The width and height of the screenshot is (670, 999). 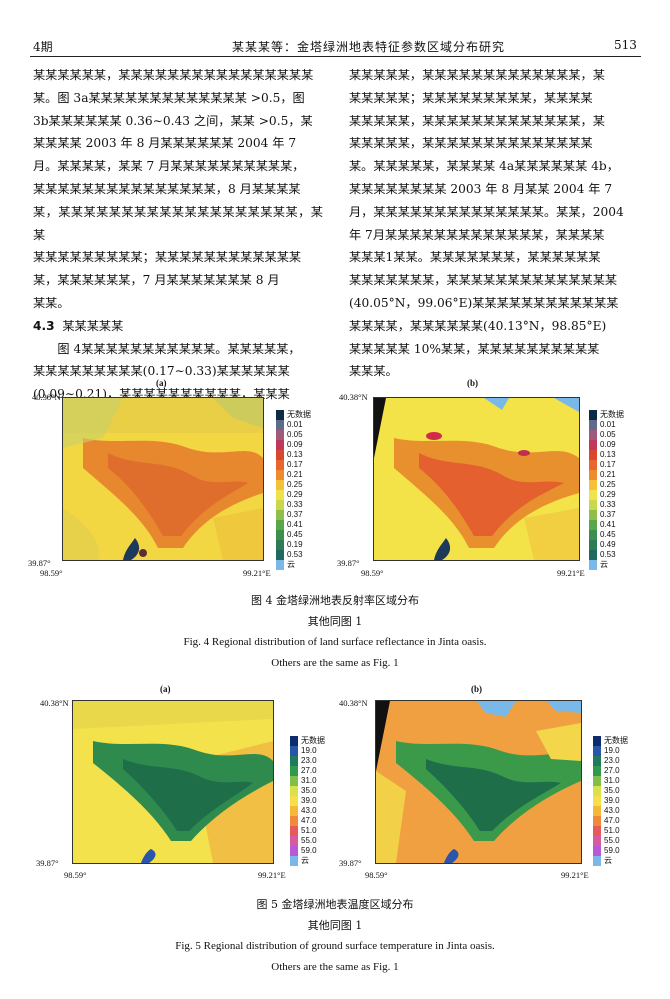 I want to click on legend-label: 0.49, so click(x=608, y=544).